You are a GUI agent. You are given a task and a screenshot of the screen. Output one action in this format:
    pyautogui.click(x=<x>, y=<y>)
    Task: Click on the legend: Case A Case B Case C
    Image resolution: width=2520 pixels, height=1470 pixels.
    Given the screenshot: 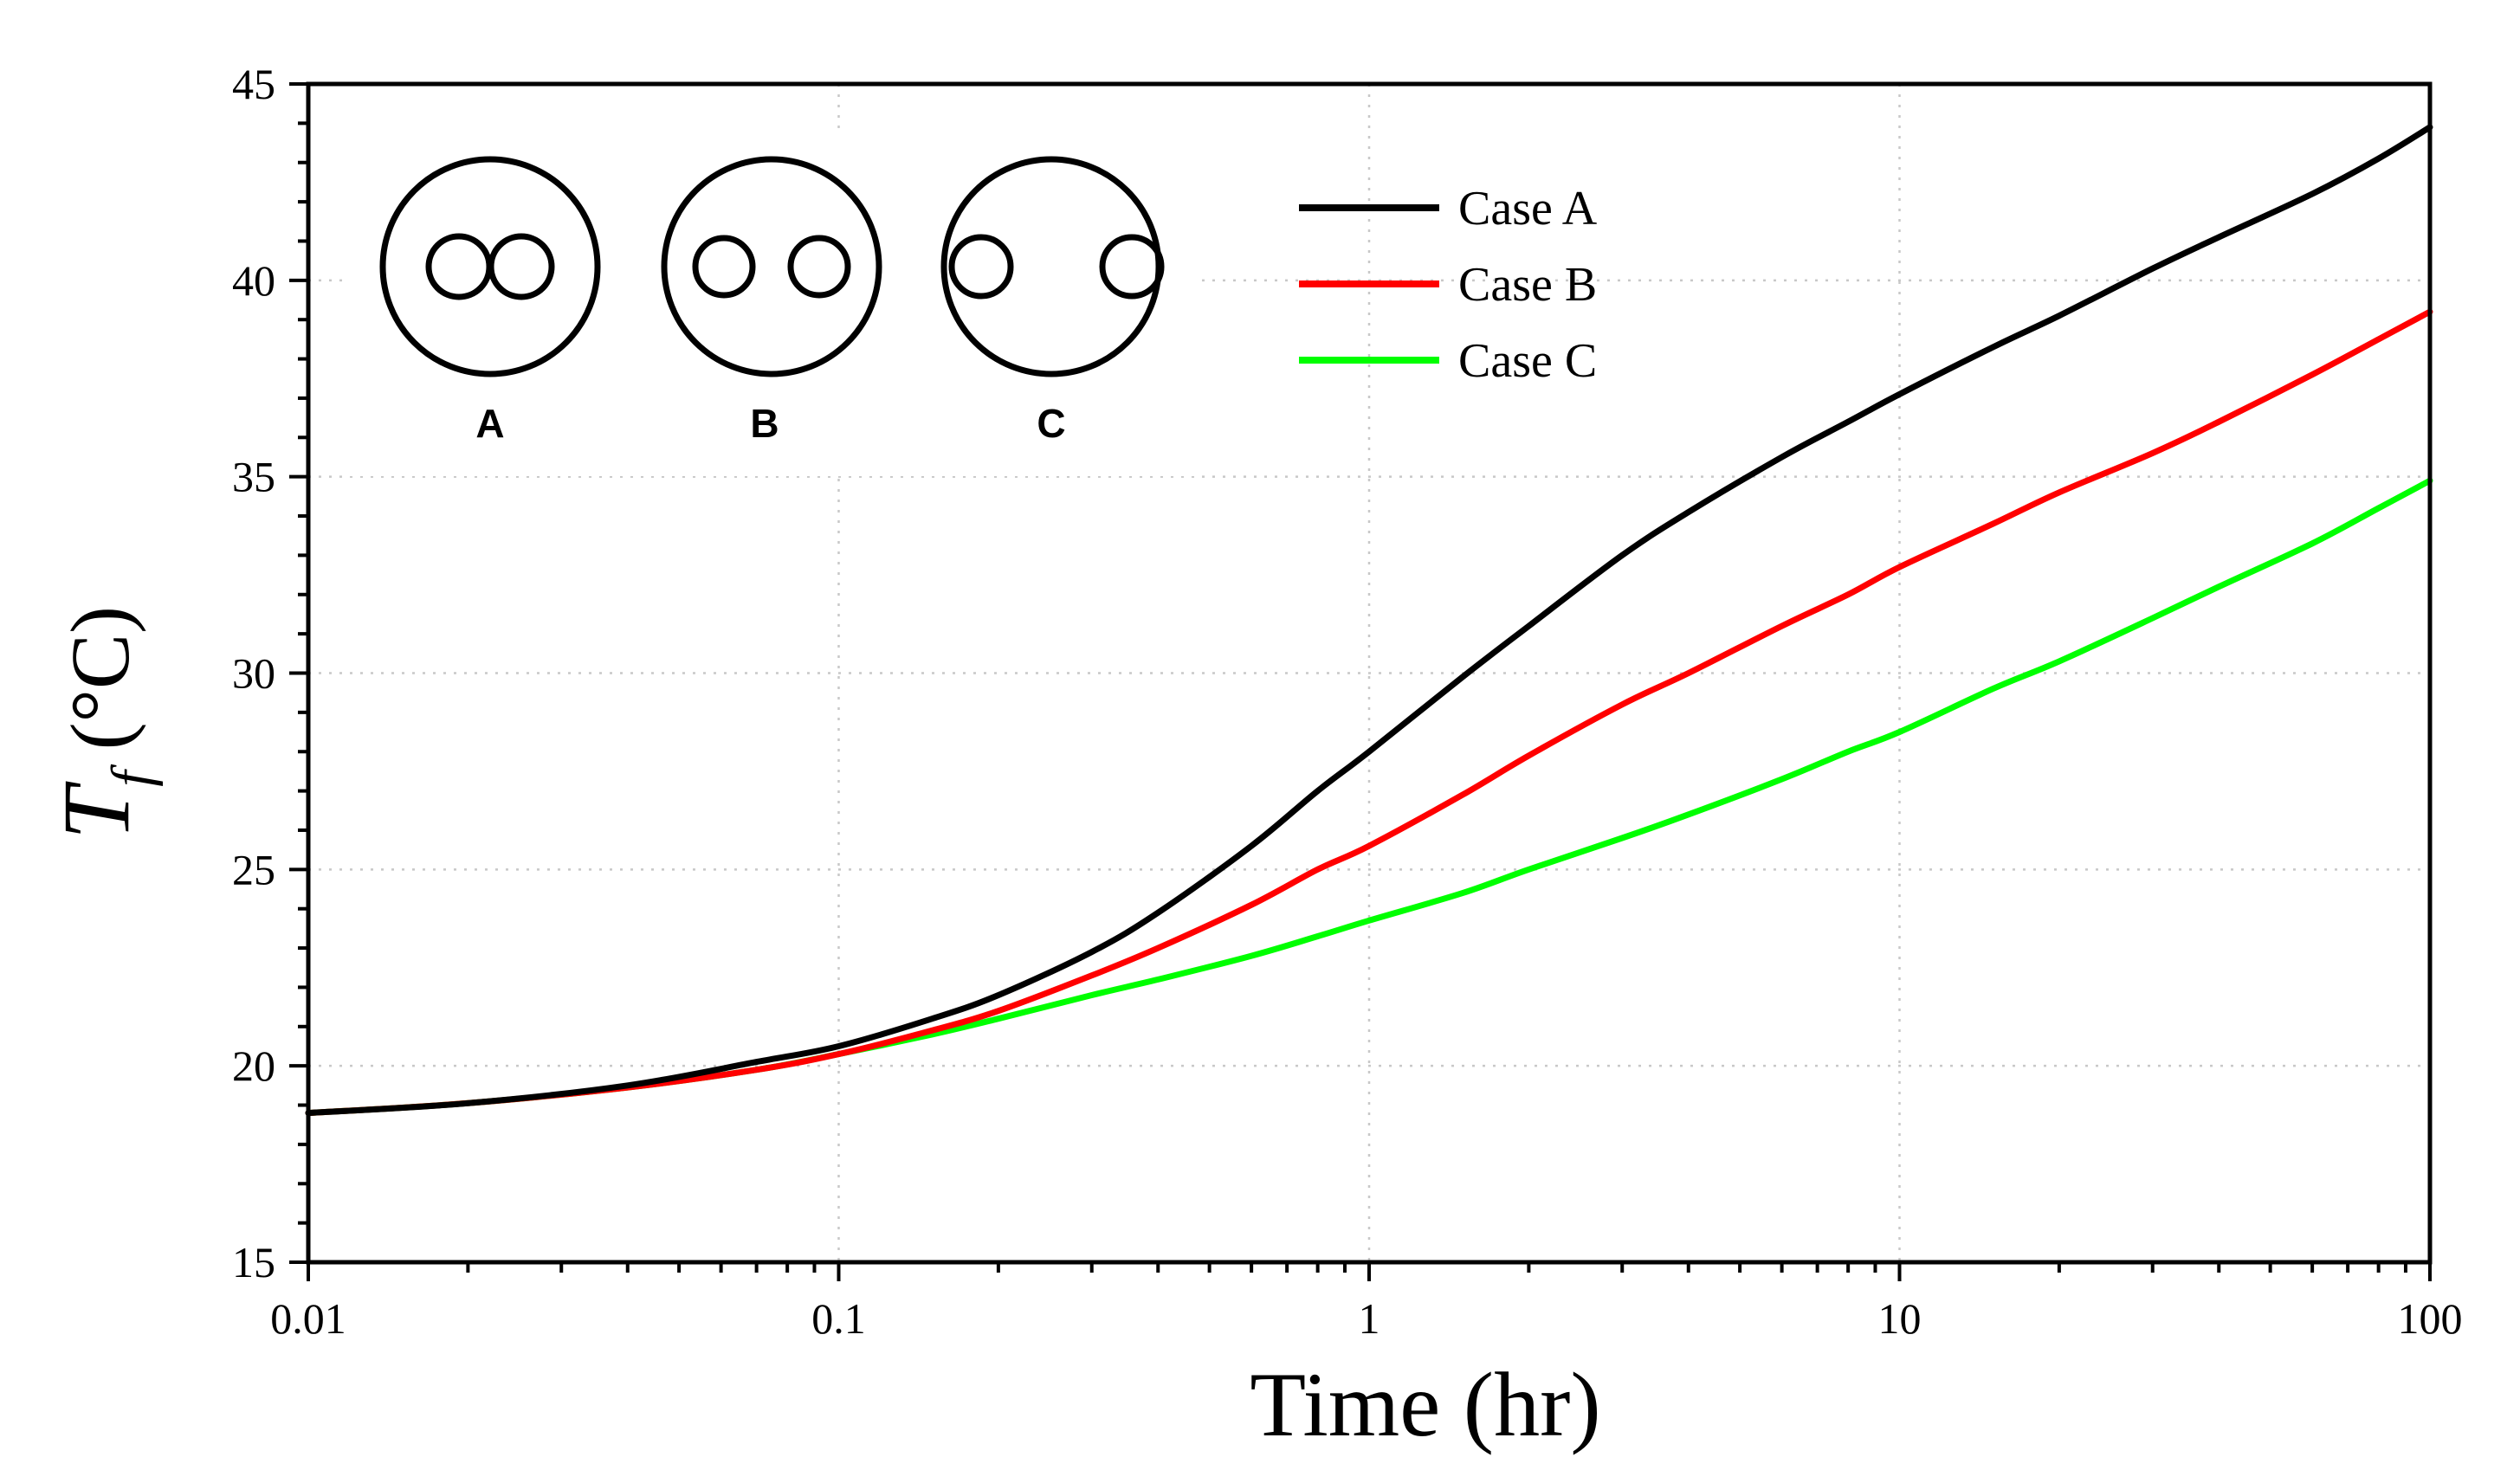 What is the action you would take?
    pyautogui.click(x=1448, y=285)
    